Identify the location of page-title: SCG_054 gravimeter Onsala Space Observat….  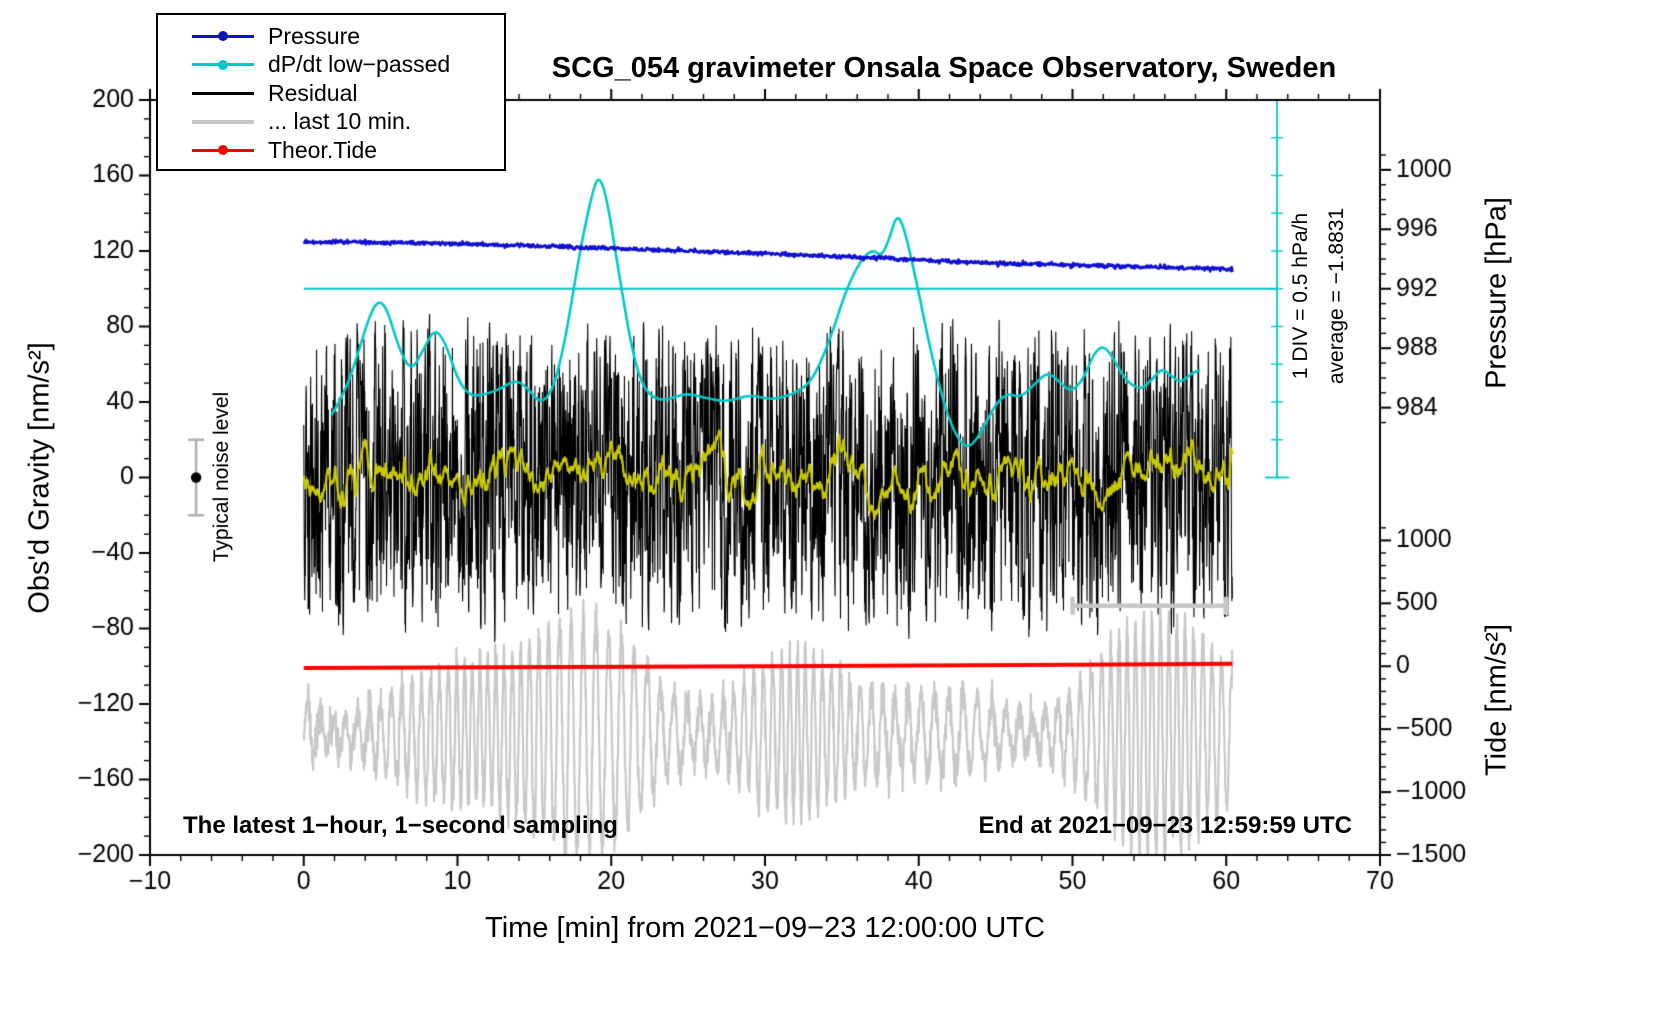
(944, 68).